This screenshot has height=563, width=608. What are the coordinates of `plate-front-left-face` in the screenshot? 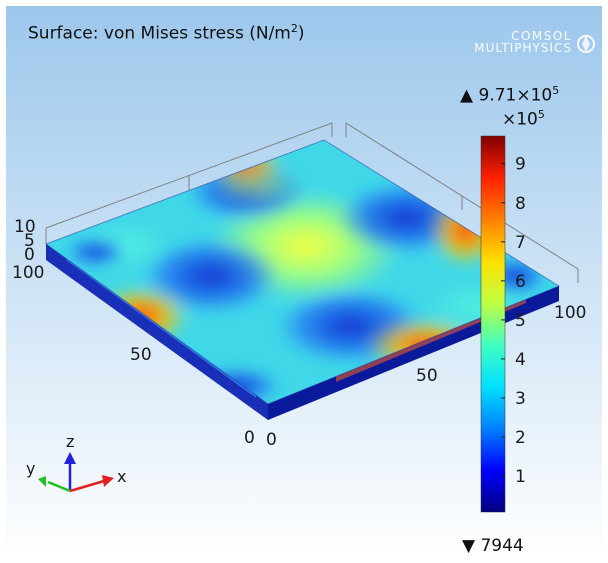 It's located at (157, 332).